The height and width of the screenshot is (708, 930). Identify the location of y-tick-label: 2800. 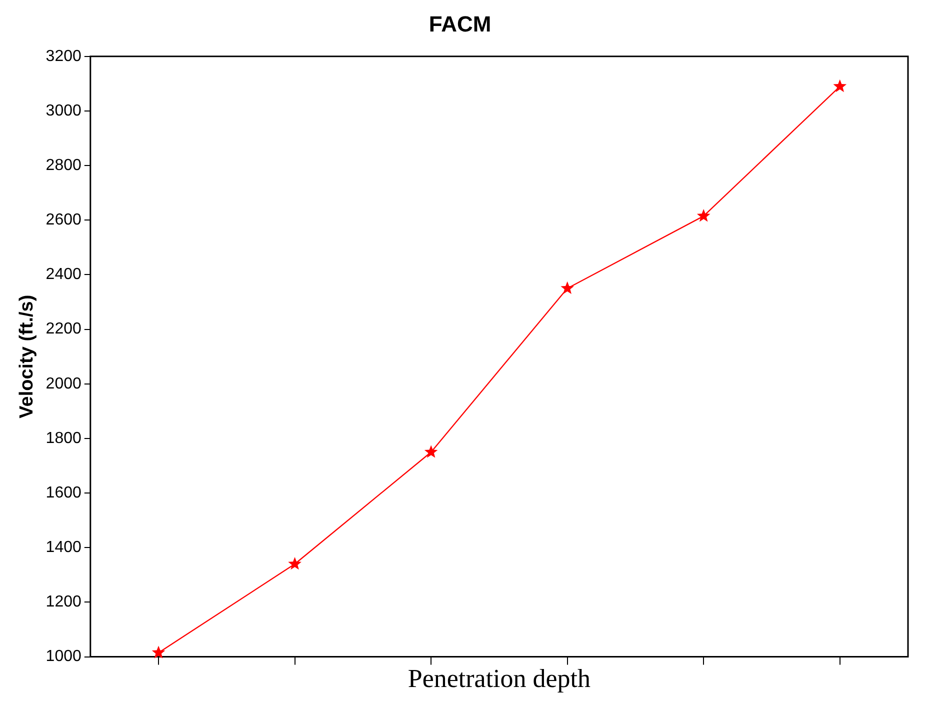
(64, 165).